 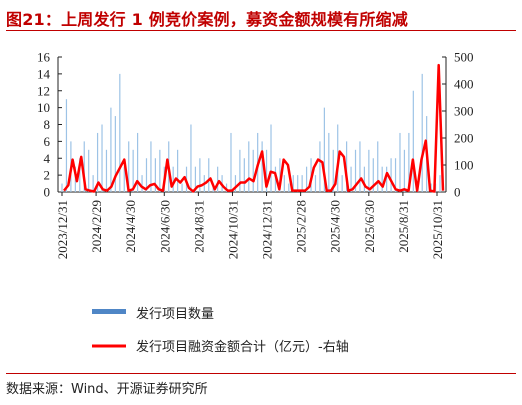 I want to click on left-tick-label: 0, so click(x=47, y=192).